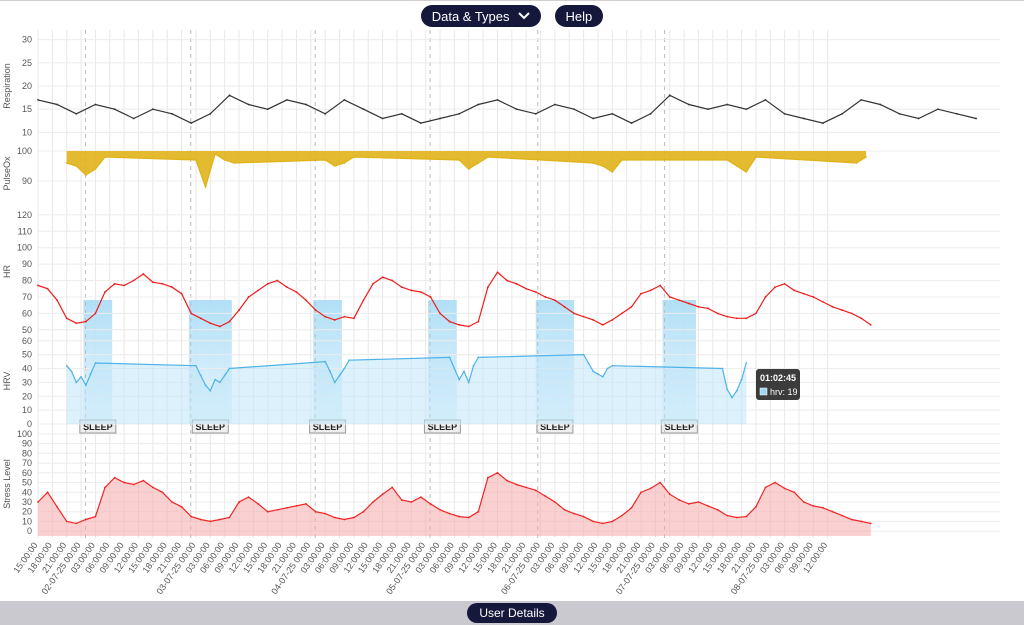 This screenshot has height=625, width=1024. Describe the element at coordinates (24, 248) in the screenshot. I see `y-tick-label: 100` at that location.